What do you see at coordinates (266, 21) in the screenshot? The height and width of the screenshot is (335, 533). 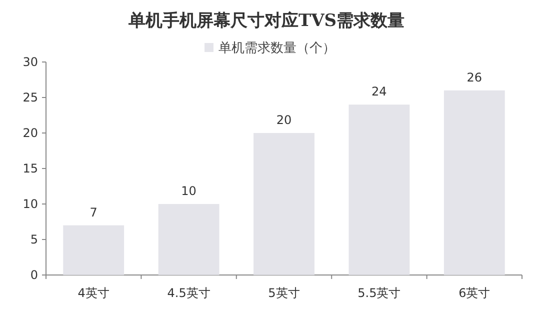 I see `chart-title: 单机手机屏幕尺寸对应TVS需求数量` at bounding box center [266, 21].